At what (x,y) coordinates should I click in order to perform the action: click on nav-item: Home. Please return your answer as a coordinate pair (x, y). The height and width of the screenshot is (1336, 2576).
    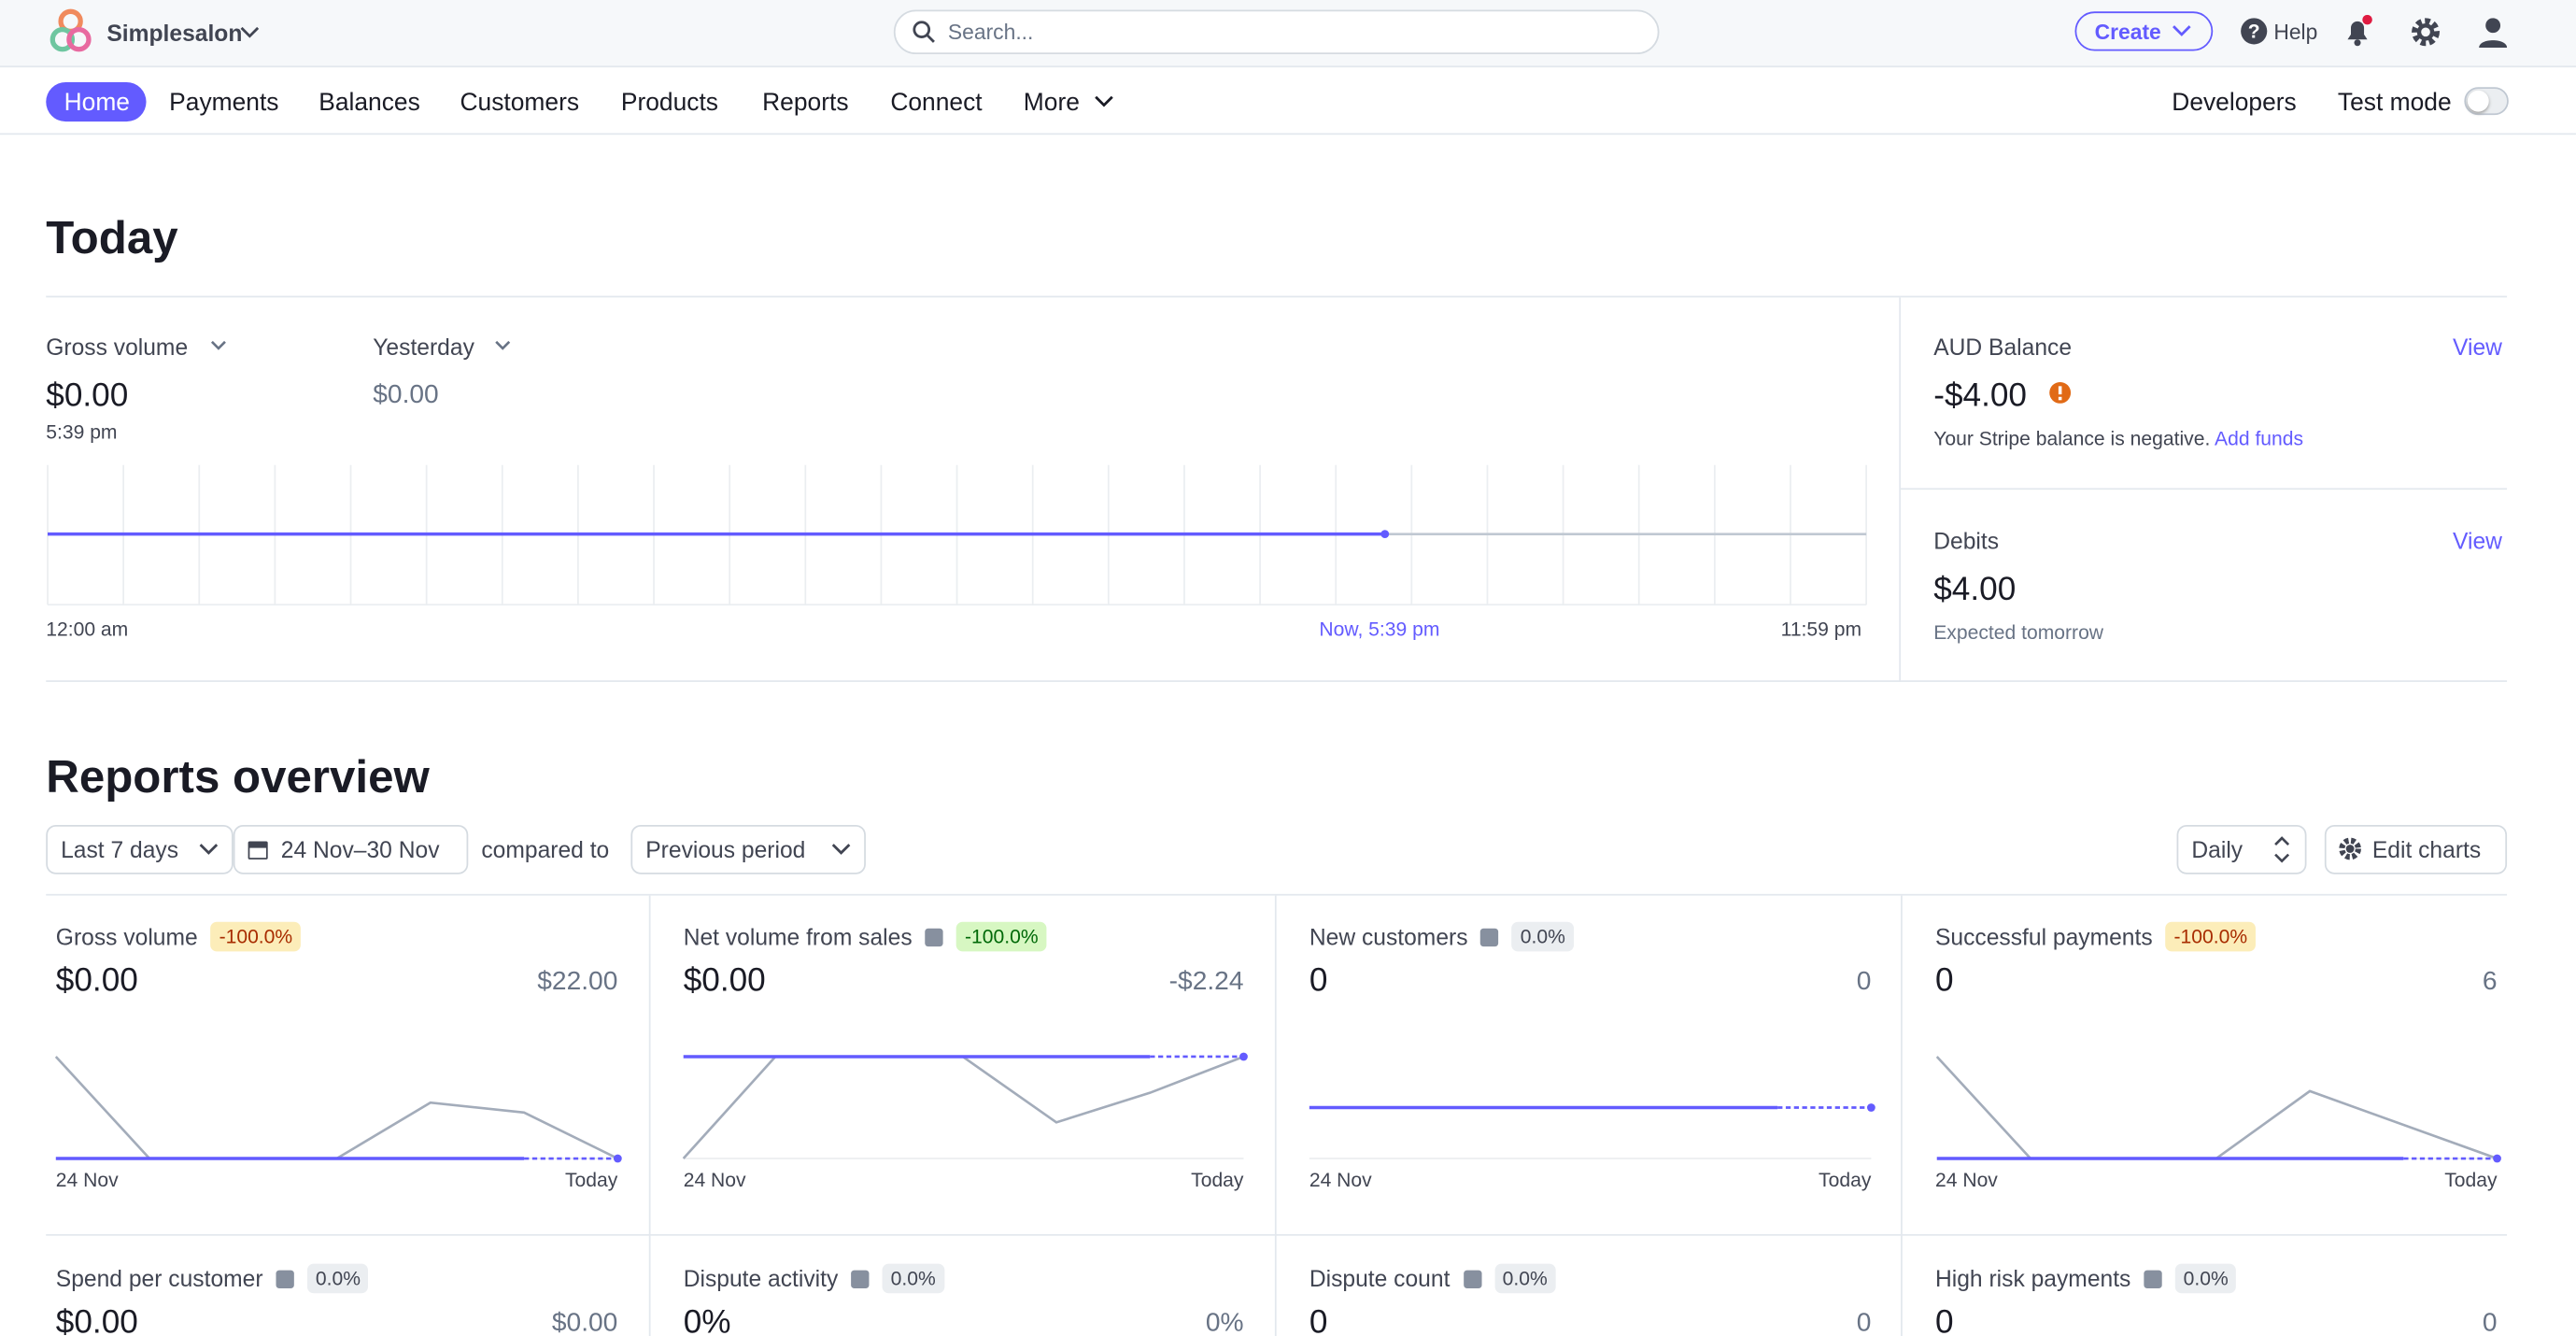
    Looking at the image, I should click on (97, 102).